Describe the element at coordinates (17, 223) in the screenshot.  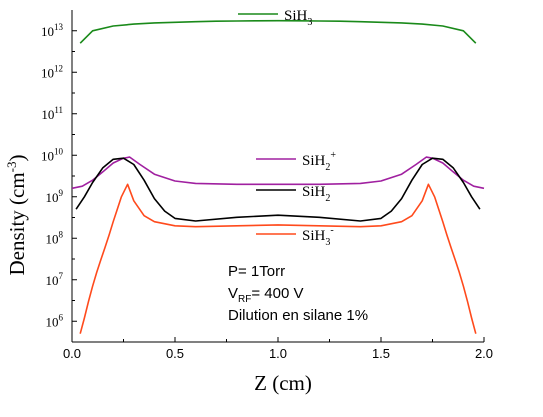
I see `y-axis-label-main: Density (cm` at that location.